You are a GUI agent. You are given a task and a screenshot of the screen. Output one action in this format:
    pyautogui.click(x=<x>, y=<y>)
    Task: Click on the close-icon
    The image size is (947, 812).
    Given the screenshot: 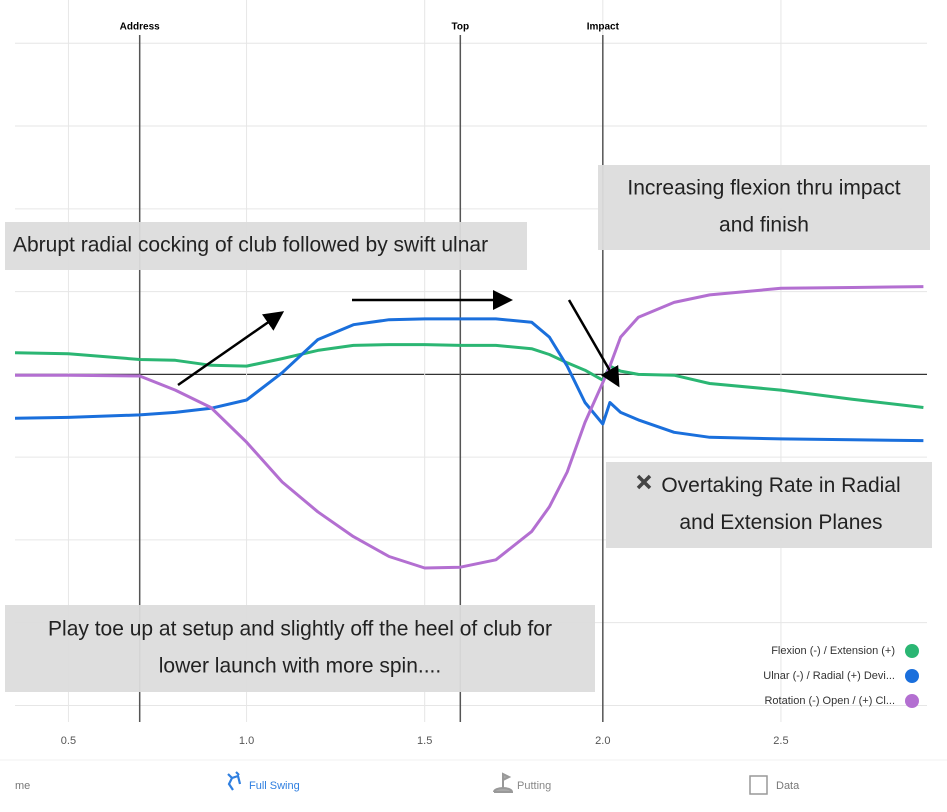 What is the action you would take?
    pyautogui.click(x=644, y=482)
    